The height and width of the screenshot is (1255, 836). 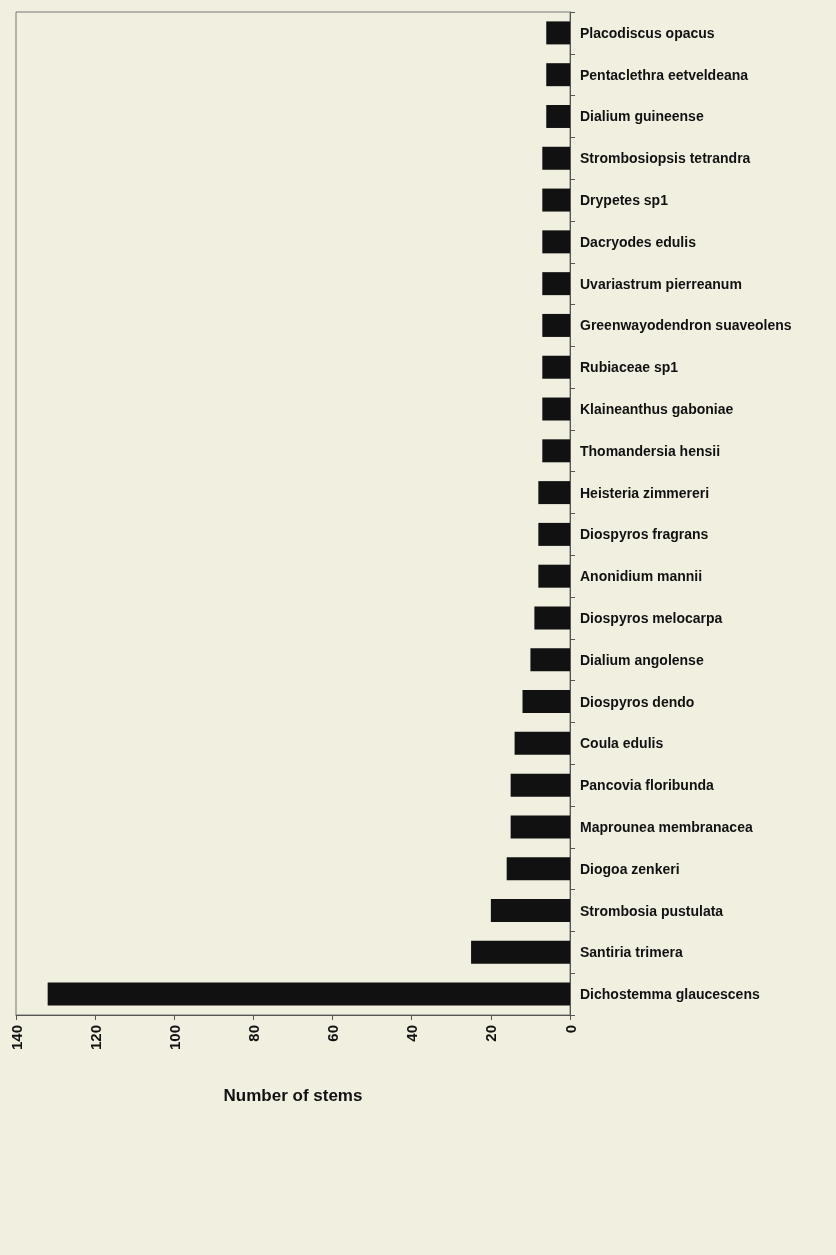 I want to click on y-tick-label: Anonidium mannii, so click(x=641, y=576).